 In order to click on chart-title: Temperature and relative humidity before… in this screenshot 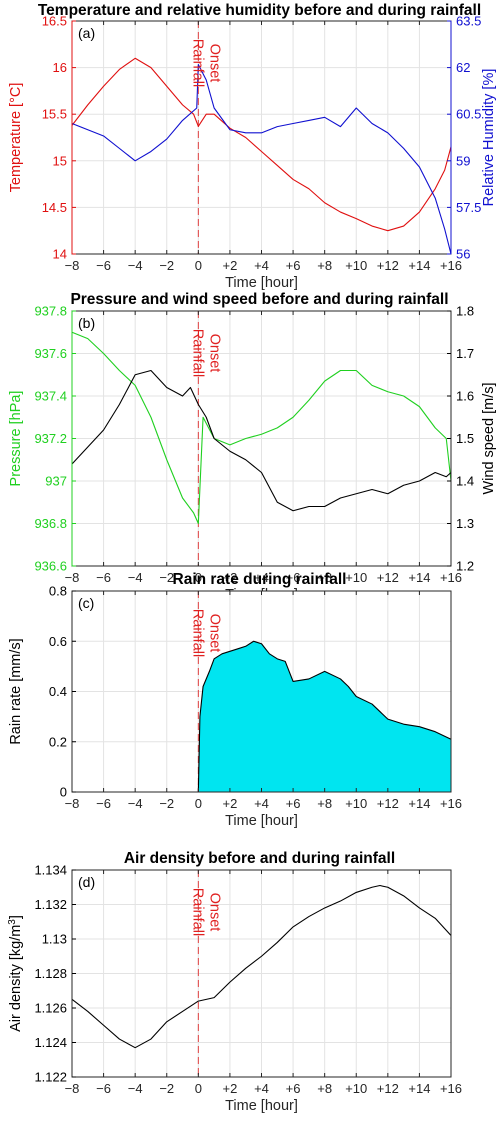, I will do `click(259, 10)`.